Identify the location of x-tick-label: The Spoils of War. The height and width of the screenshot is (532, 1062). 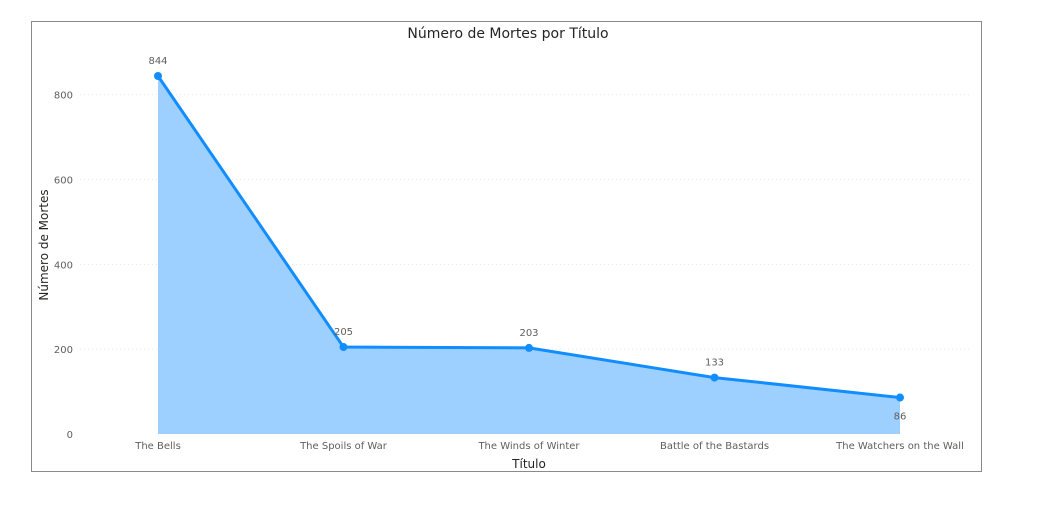
(343, 446).